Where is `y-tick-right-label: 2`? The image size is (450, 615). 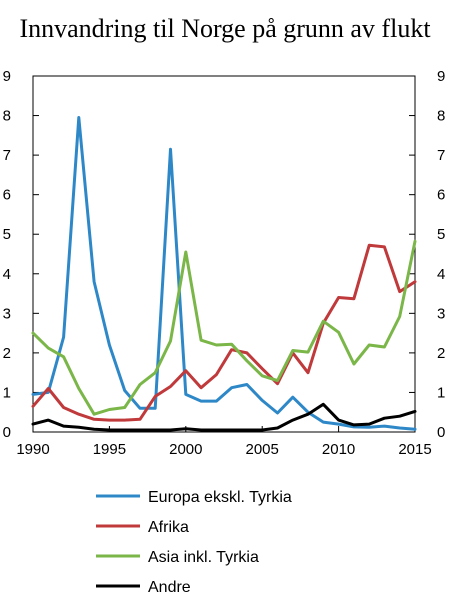 y-tick-right-label: 2 is located at coordinates (441, 353).